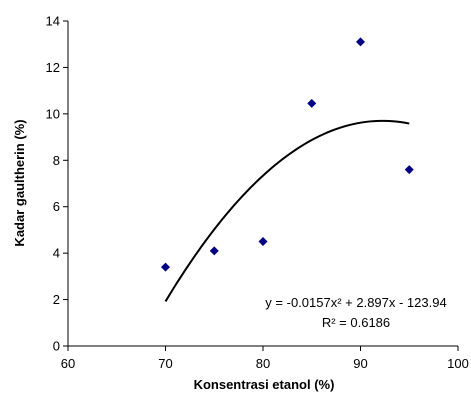  I want to click on y-axis-ticks: 0 2 4 6 8 10 12 14, so click(57, 184).